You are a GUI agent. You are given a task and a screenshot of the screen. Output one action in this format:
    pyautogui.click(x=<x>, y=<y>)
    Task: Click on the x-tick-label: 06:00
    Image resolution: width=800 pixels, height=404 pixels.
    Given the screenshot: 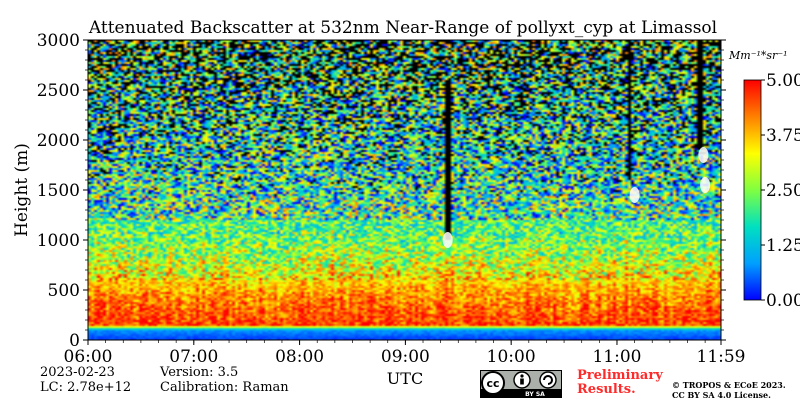 What is the action you would take?
    pyautogui.click(x=88, y=357)
    